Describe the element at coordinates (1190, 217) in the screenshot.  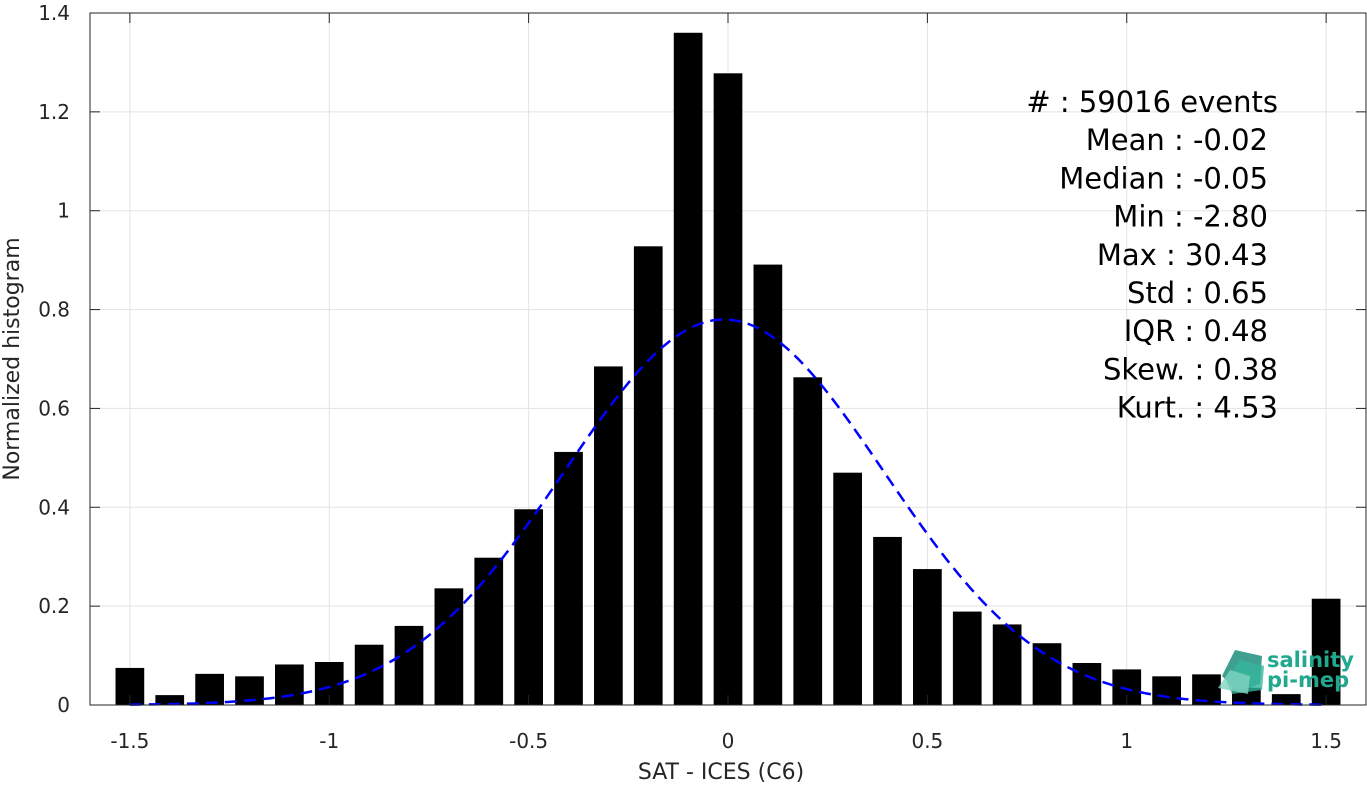
I see `stat-line: Min : -2.80` at that location.